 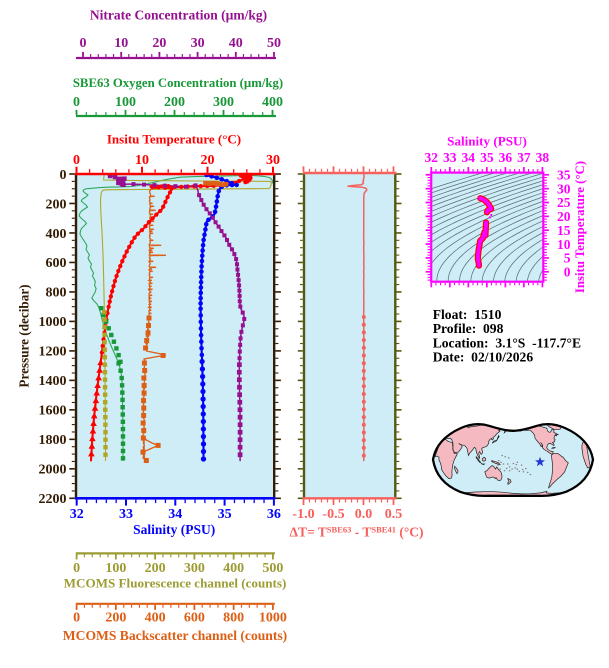 I want to click on svg-text: 40, so click(x=236, y=43).